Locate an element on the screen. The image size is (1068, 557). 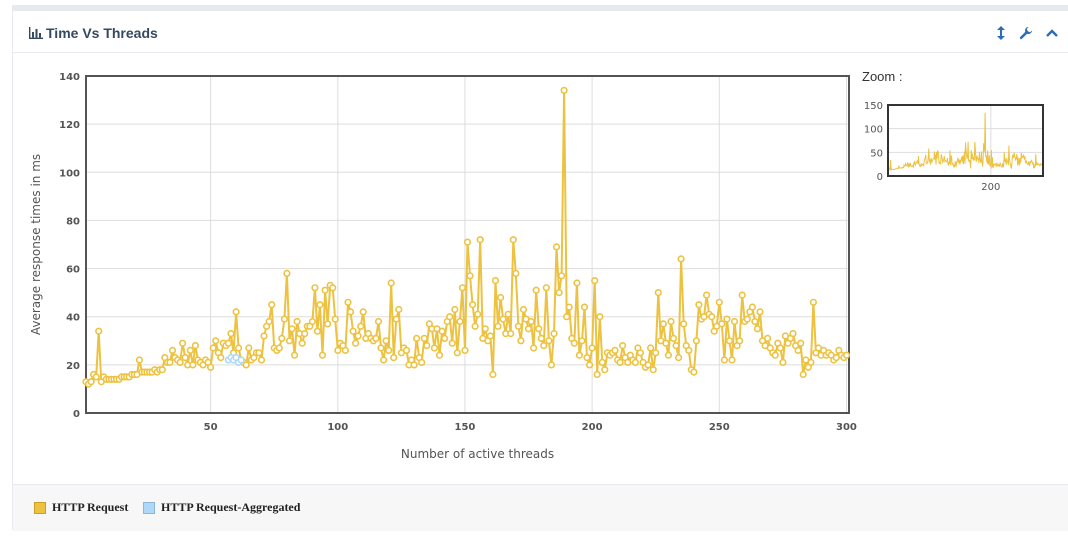
legend: HTTP Request HTTP Request-Aggregated is located at coordinates (540, 507).